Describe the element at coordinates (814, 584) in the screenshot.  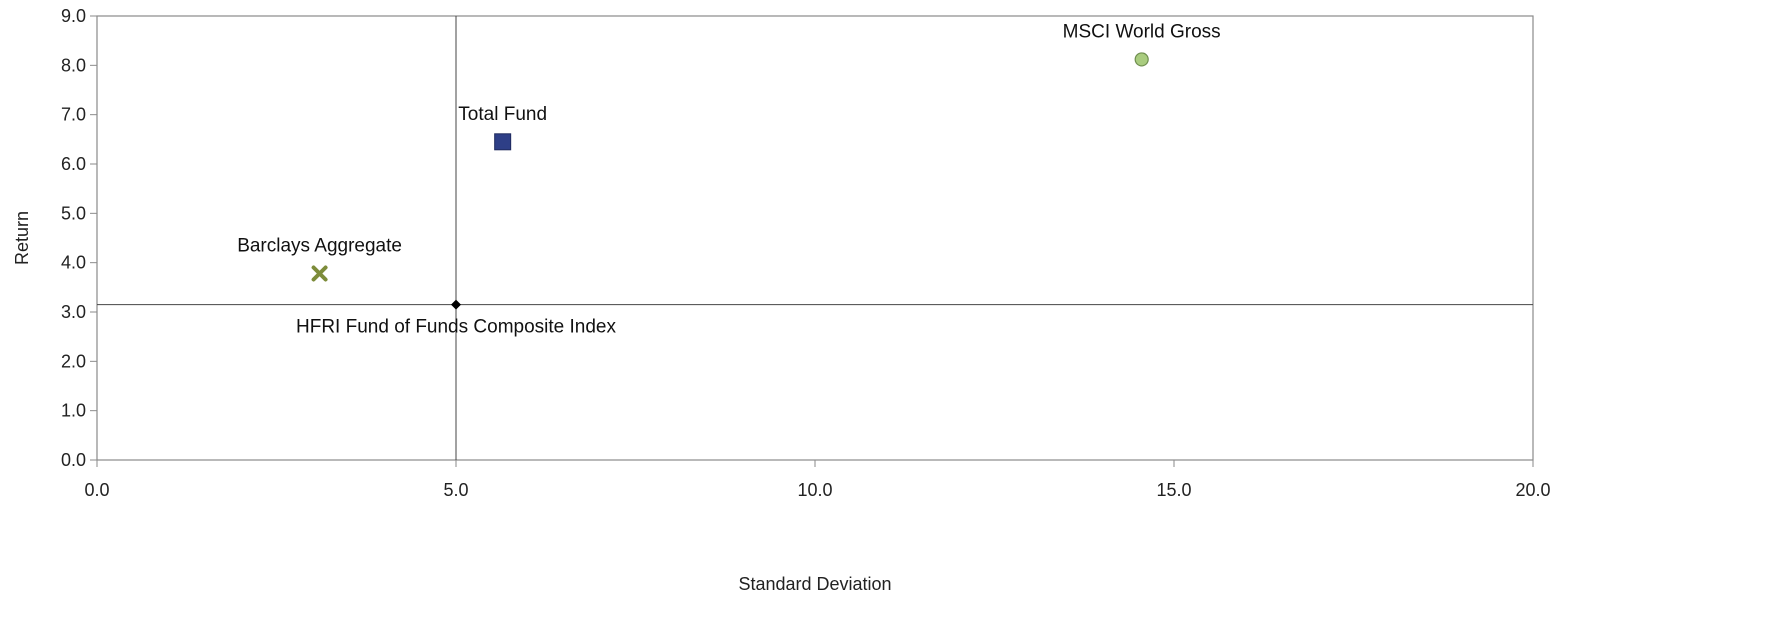
I see `x-axis-label: Standard Deviation` at that location.